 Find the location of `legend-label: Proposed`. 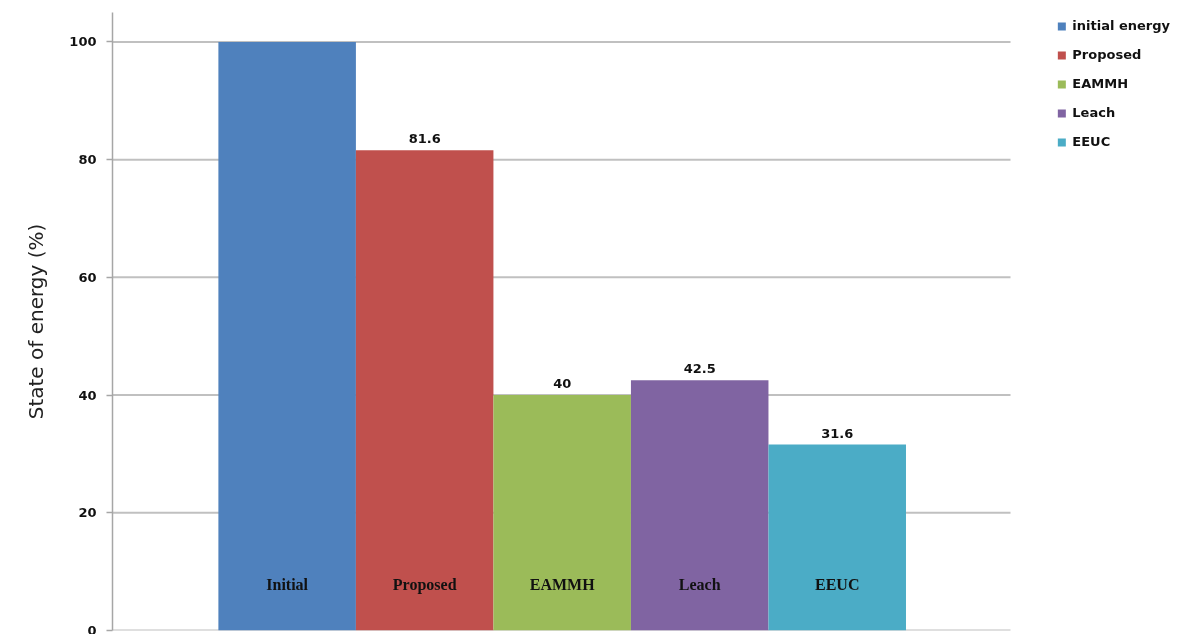

legend-label: Proposed is located at coordinates (1107, 54).